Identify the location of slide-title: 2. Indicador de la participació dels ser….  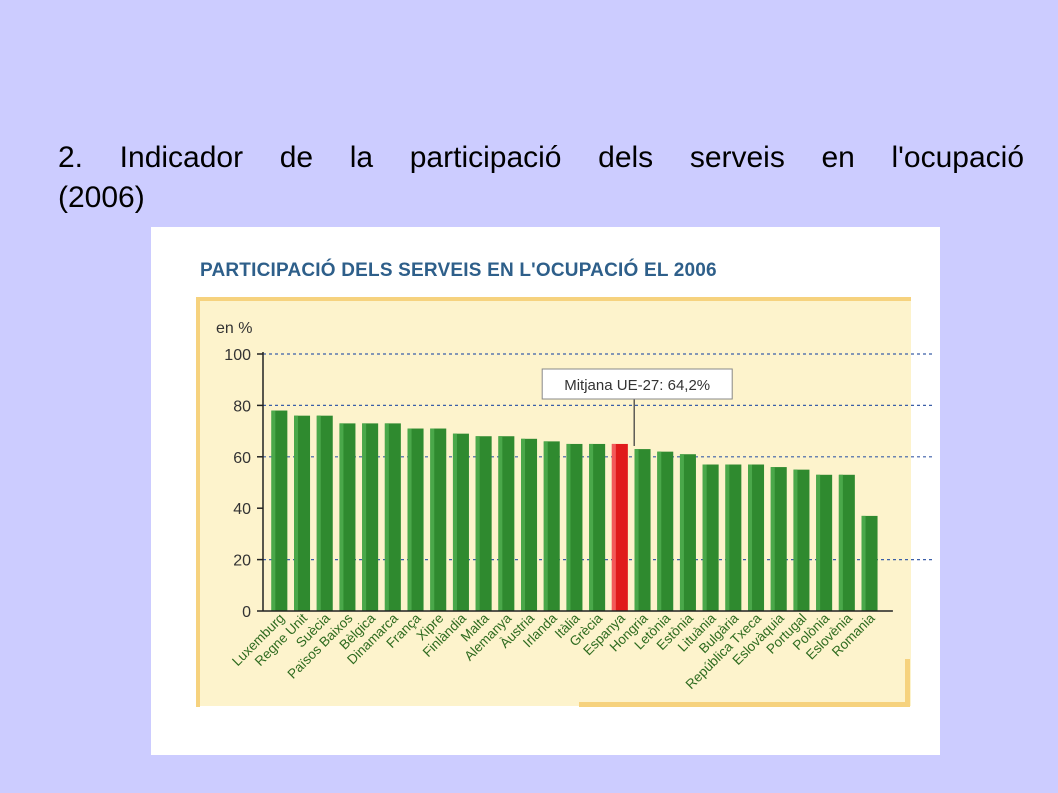
(541, 178).